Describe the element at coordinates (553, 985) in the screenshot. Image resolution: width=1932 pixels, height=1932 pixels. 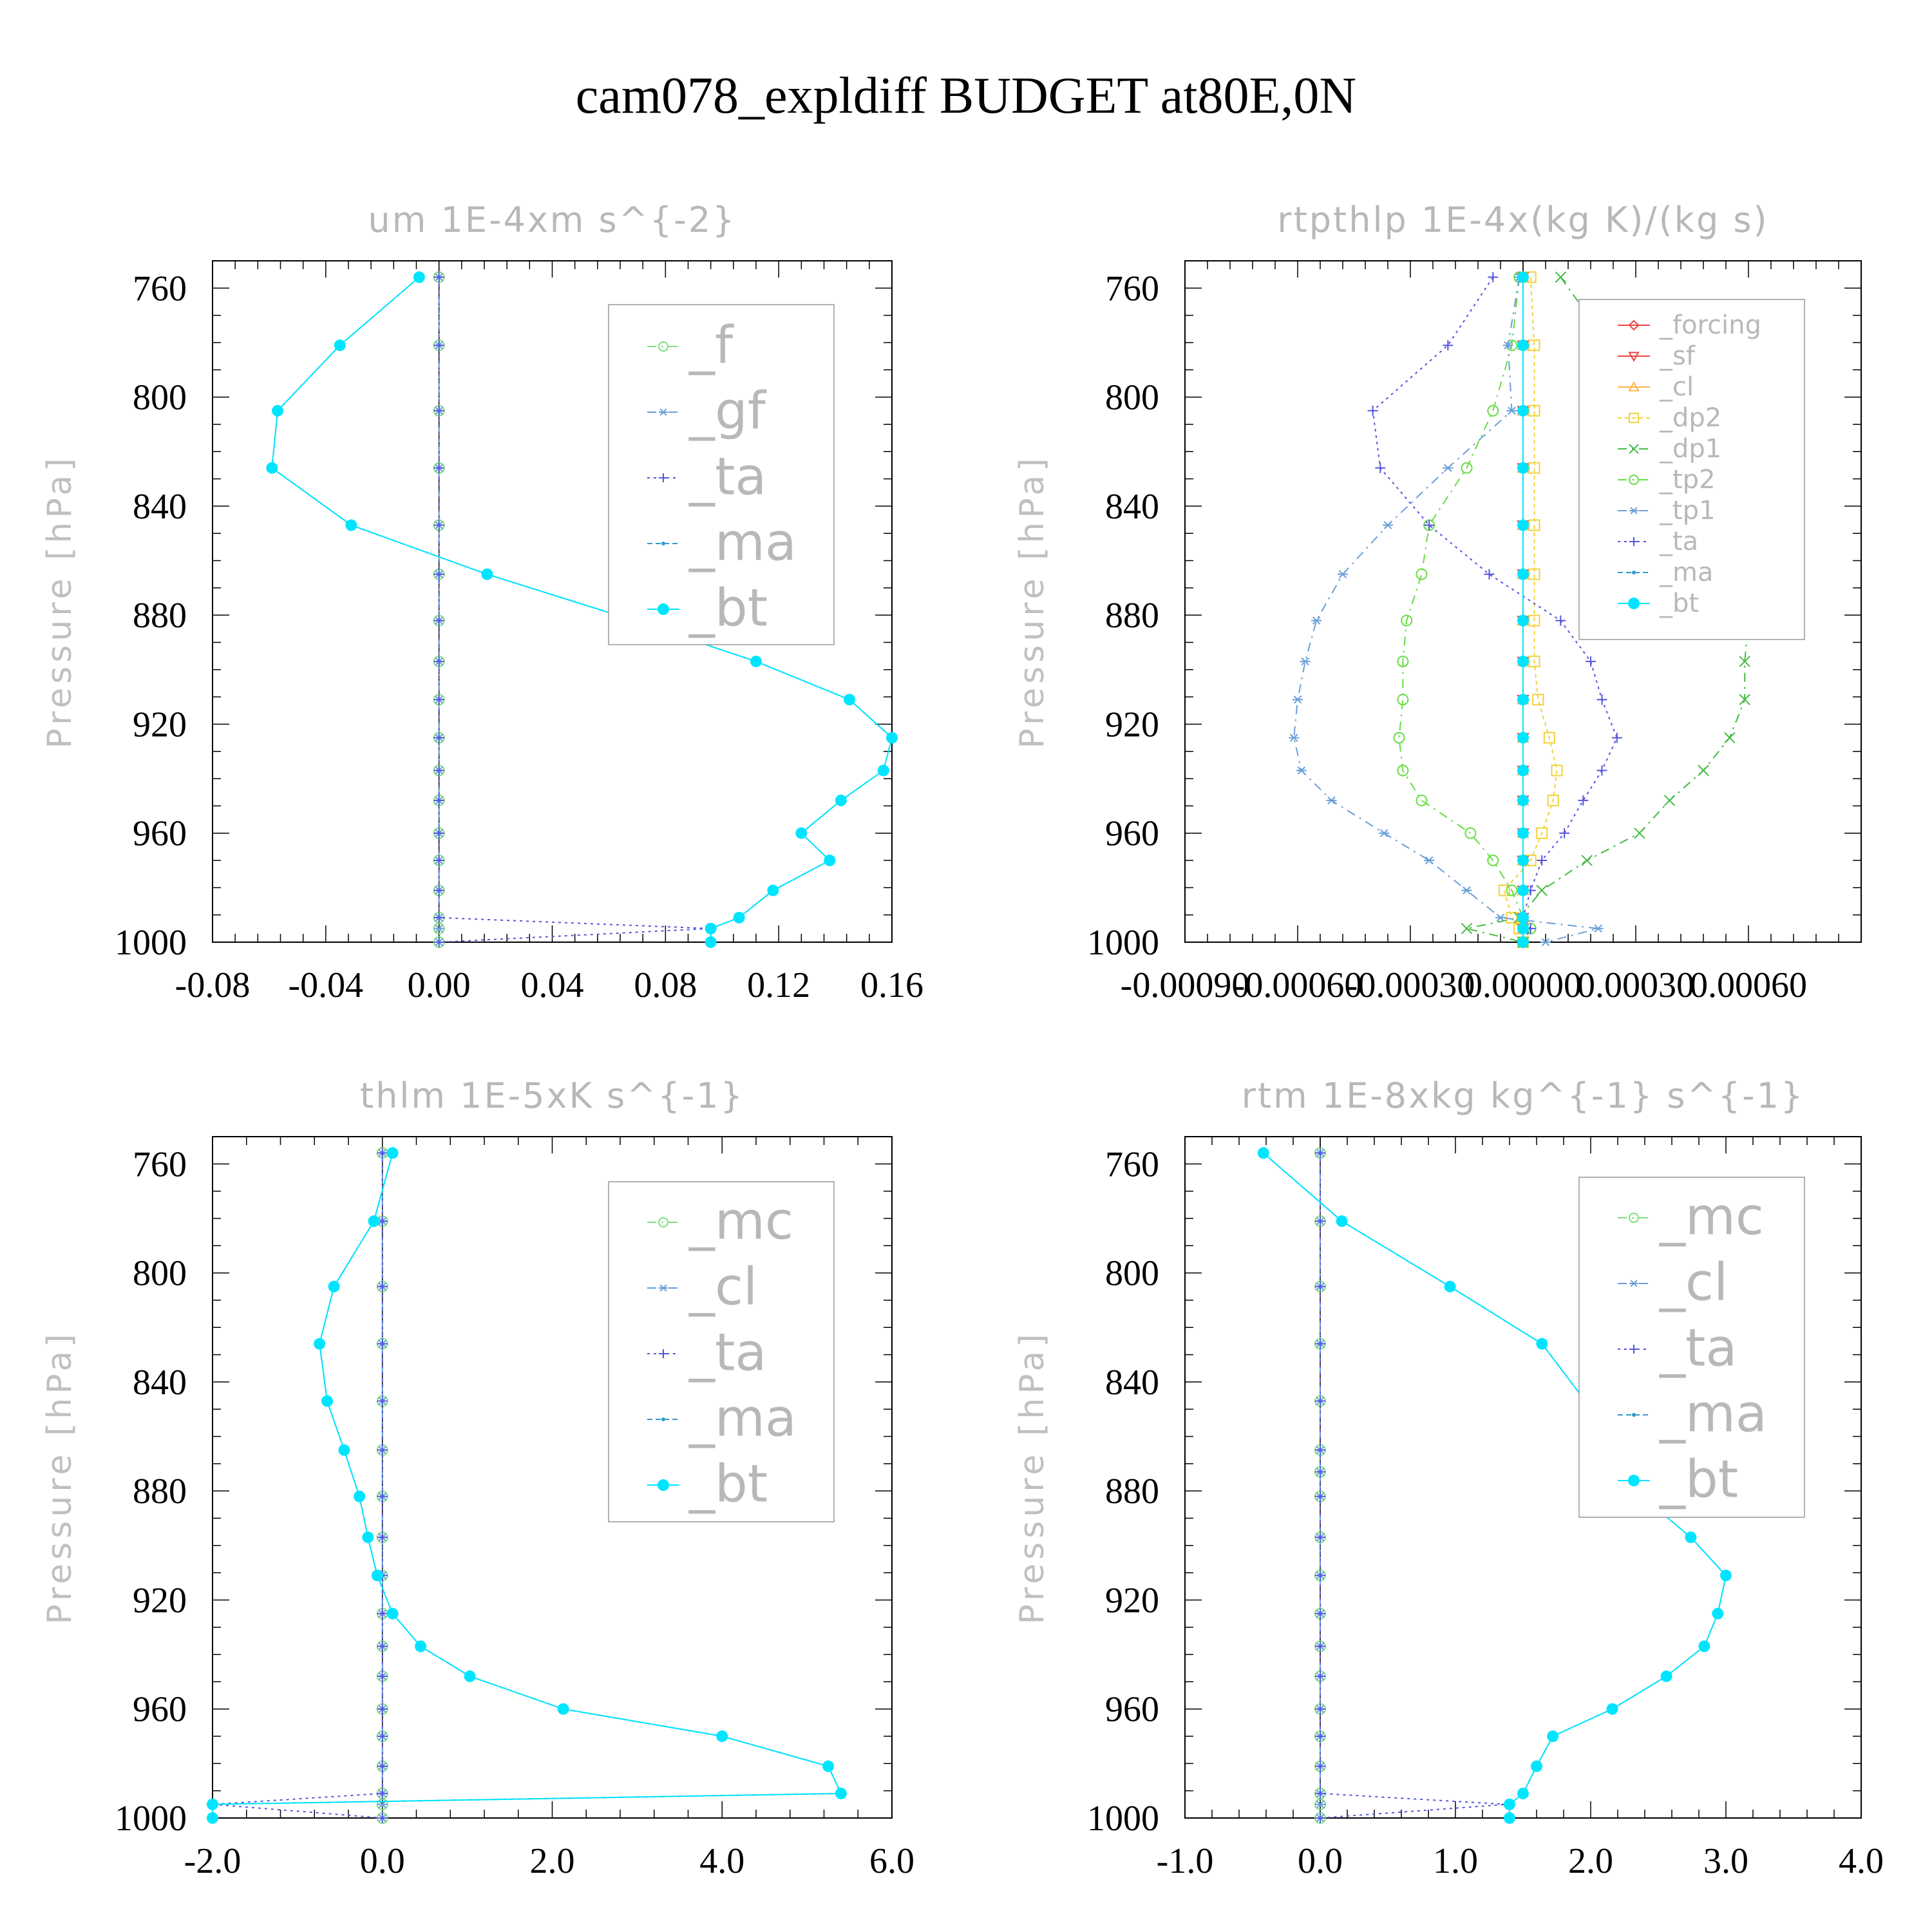
I see `x-tick-label: 0.04` at that location.